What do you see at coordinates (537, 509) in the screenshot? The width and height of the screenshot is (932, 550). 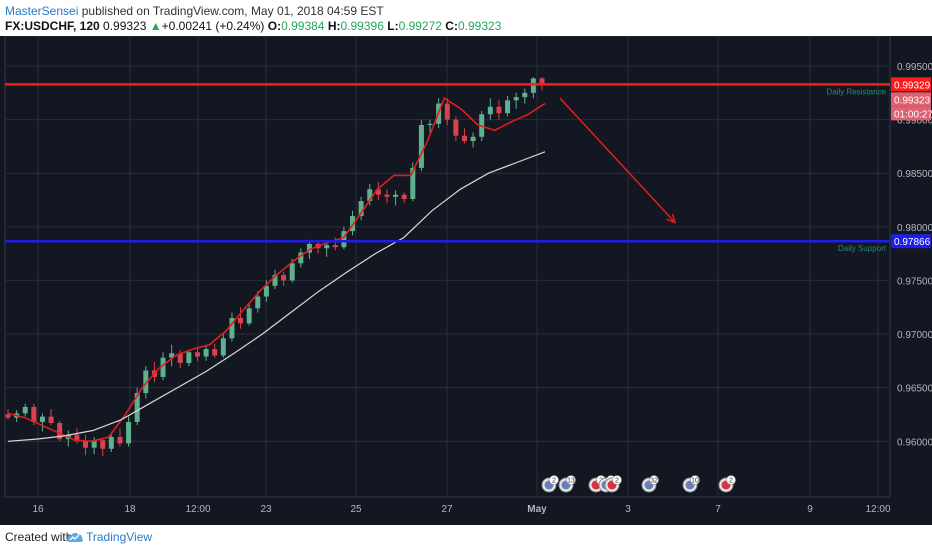 I see `x-tick-label: May` at bounding box center [537, 509].